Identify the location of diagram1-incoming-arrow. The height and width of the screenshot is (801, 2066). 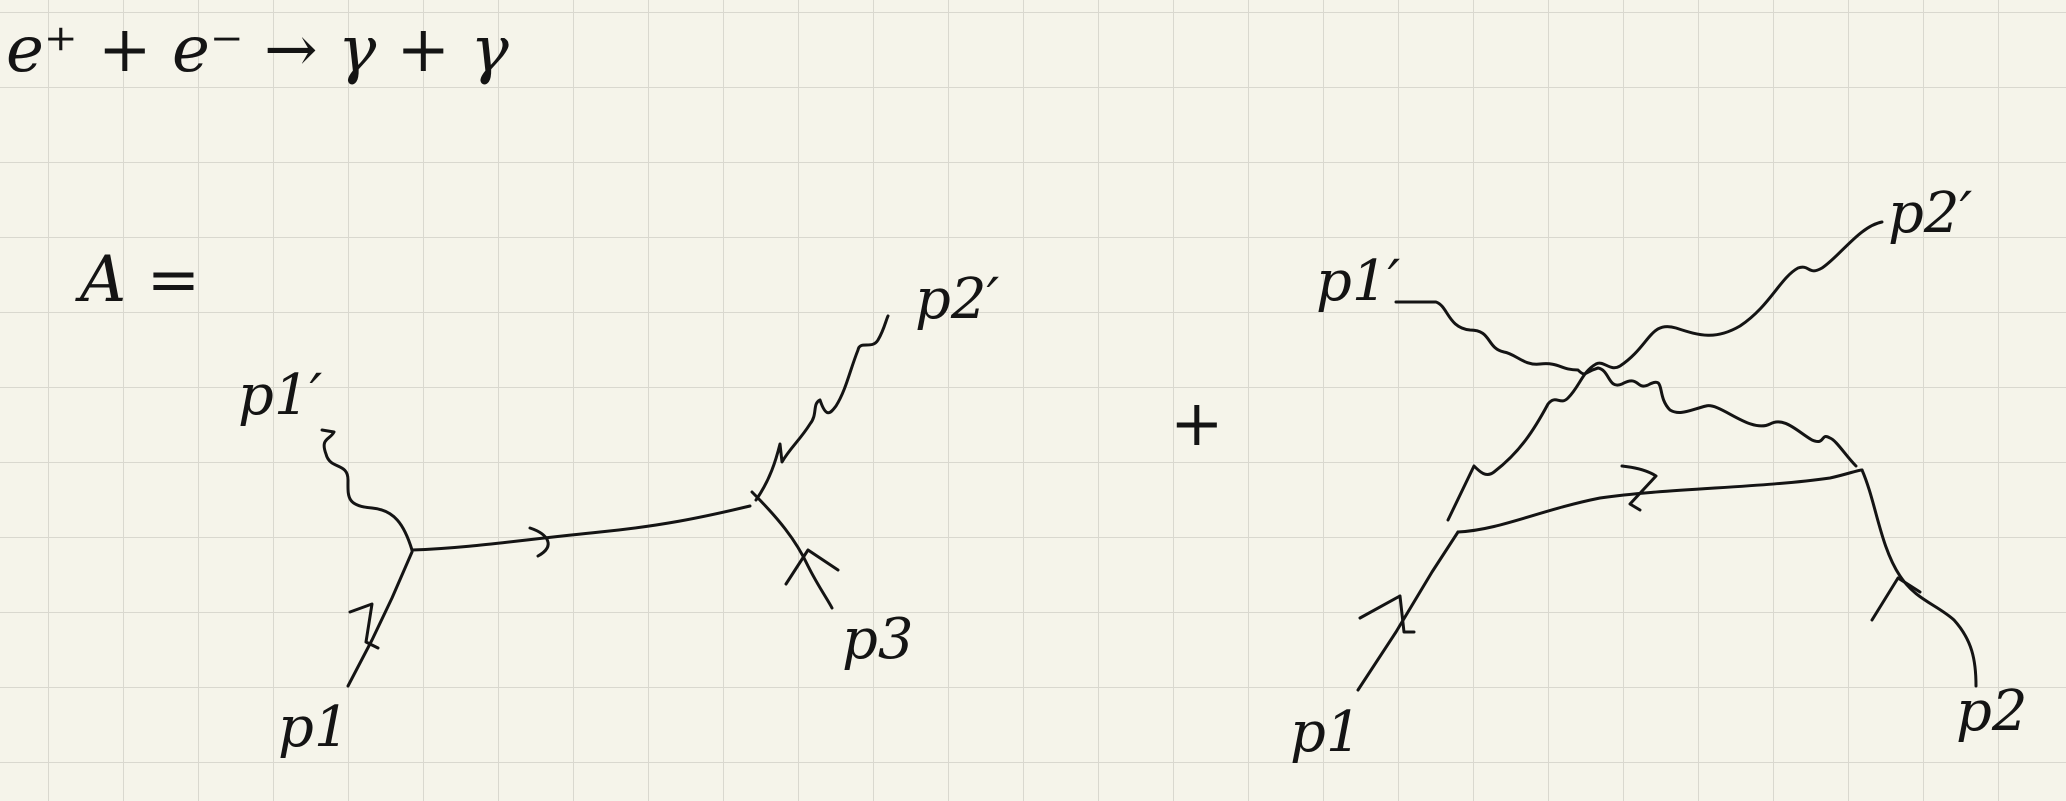
(364, 626).